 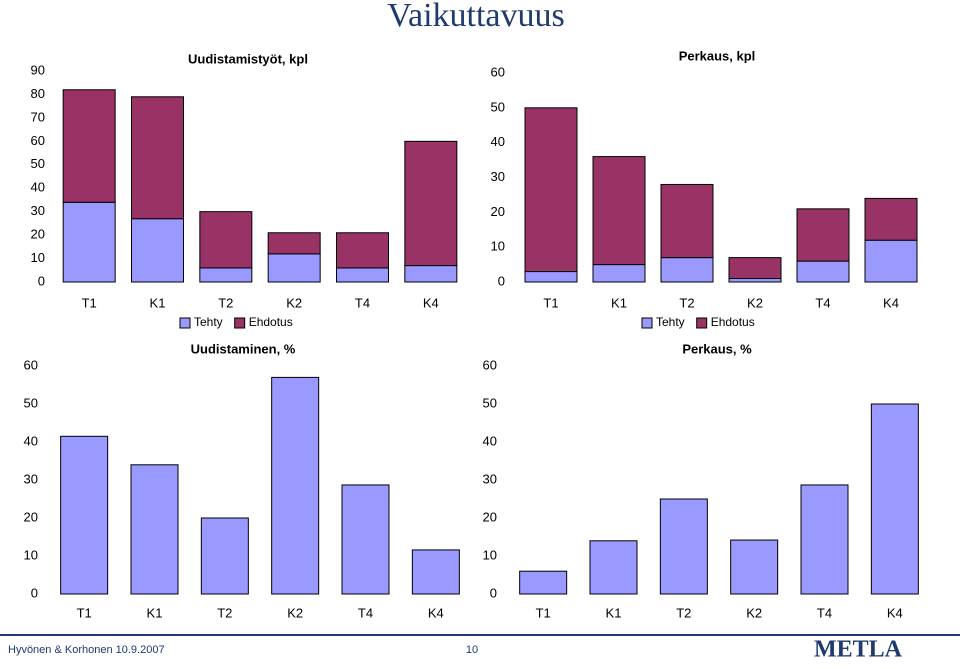 I want to click on chart-title: Perkaus, kpl, so click(x=717, y=55).